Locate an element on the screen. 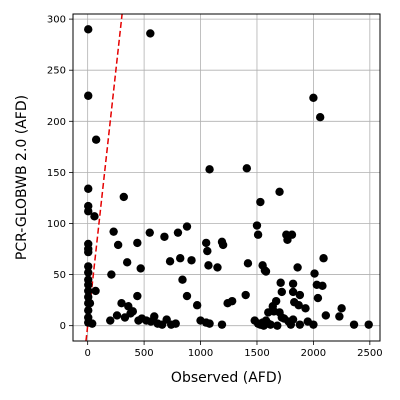 The height and width of the screenshot is (400, 400). y-tick-label: 150 is located at coordinates (56, 173).